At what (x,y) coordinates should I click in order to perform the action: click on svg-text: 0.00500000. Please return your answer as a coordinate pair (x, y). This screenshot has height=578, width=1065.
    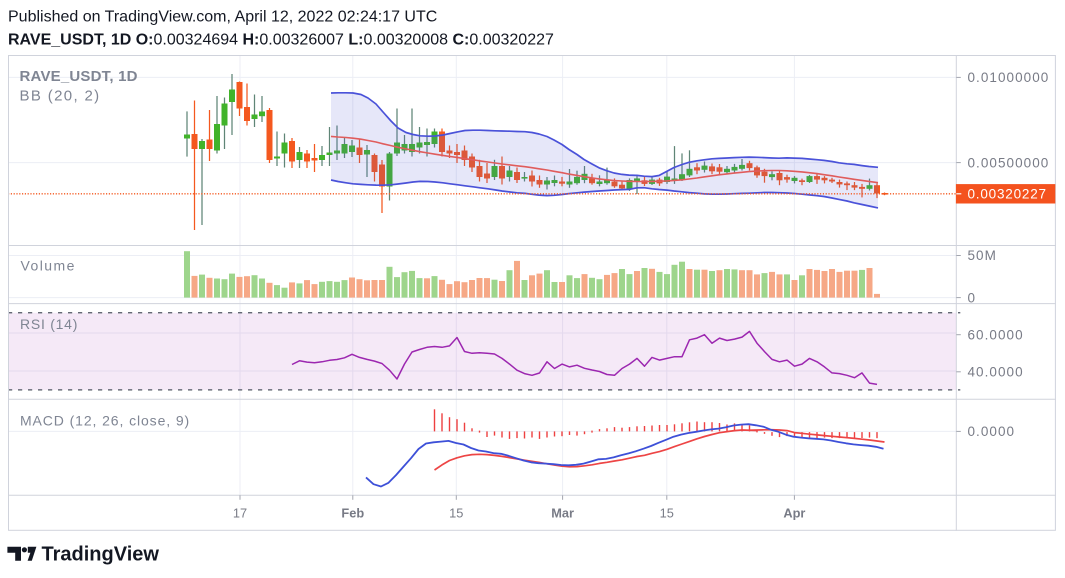
    Looking at the image, I should click on (1009, 162).